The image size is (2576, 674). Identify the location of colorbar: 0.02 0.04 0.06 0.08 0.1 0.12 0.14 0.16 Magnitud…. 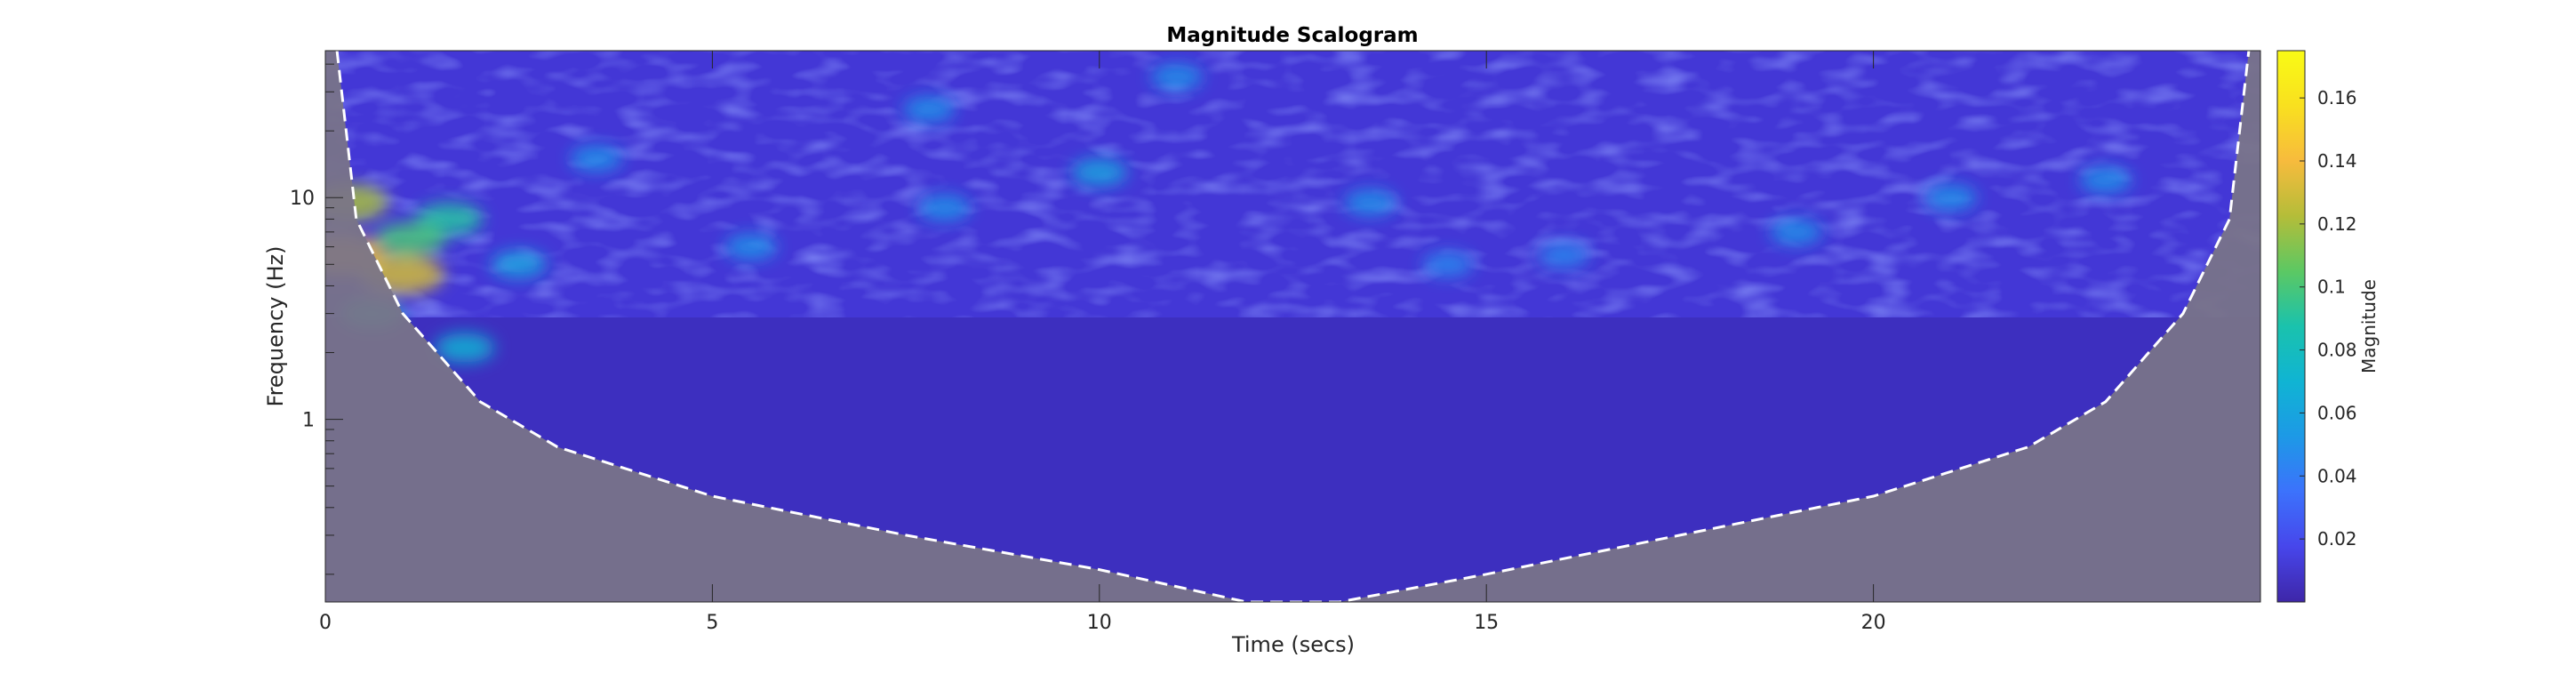
(2328, 326).